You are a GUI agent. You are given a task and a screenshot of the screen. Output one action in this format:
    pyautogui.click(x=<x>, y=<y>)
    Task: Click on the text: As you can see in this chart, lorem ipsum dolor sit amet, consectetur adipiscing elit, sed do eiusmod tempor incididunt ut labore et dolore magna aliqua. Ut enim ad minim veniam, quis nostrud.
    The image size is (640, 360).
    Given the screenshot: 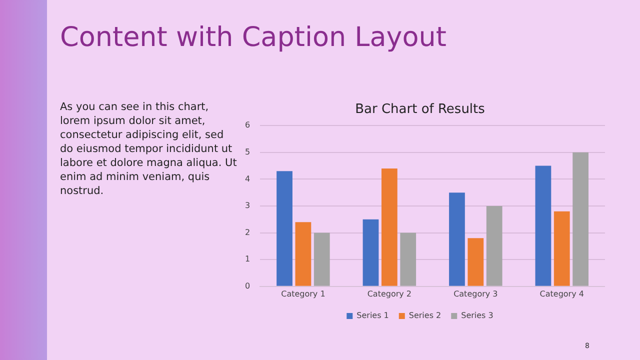 What is the action you would take?
    pyautogui.click(x=149, y=149)
    